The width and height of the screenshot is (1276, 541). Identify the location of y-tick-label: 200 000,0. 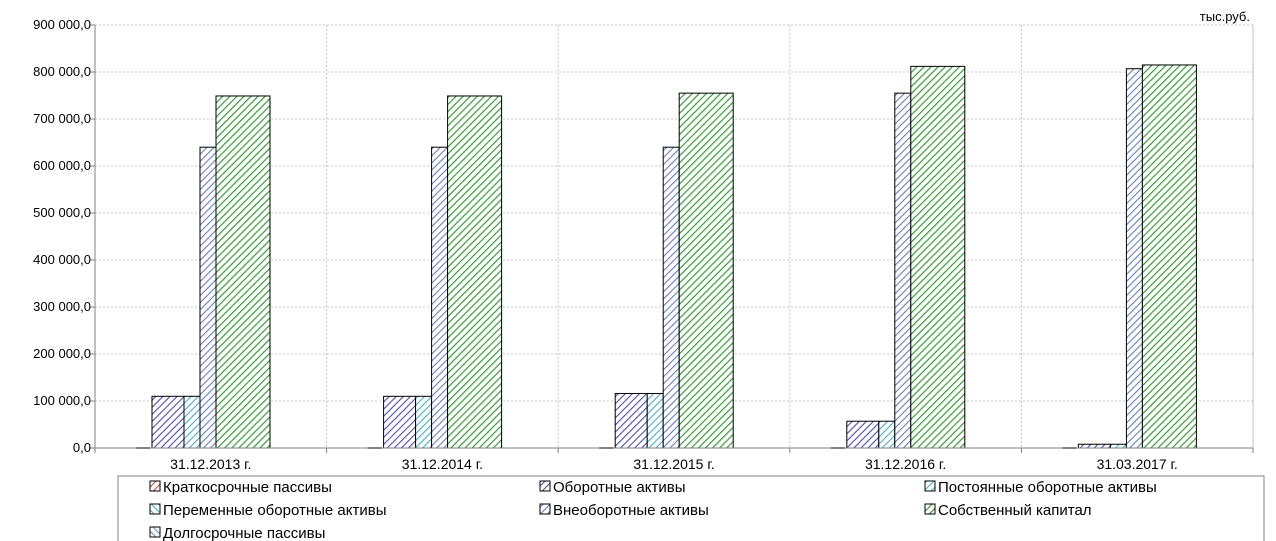
(62, 353).